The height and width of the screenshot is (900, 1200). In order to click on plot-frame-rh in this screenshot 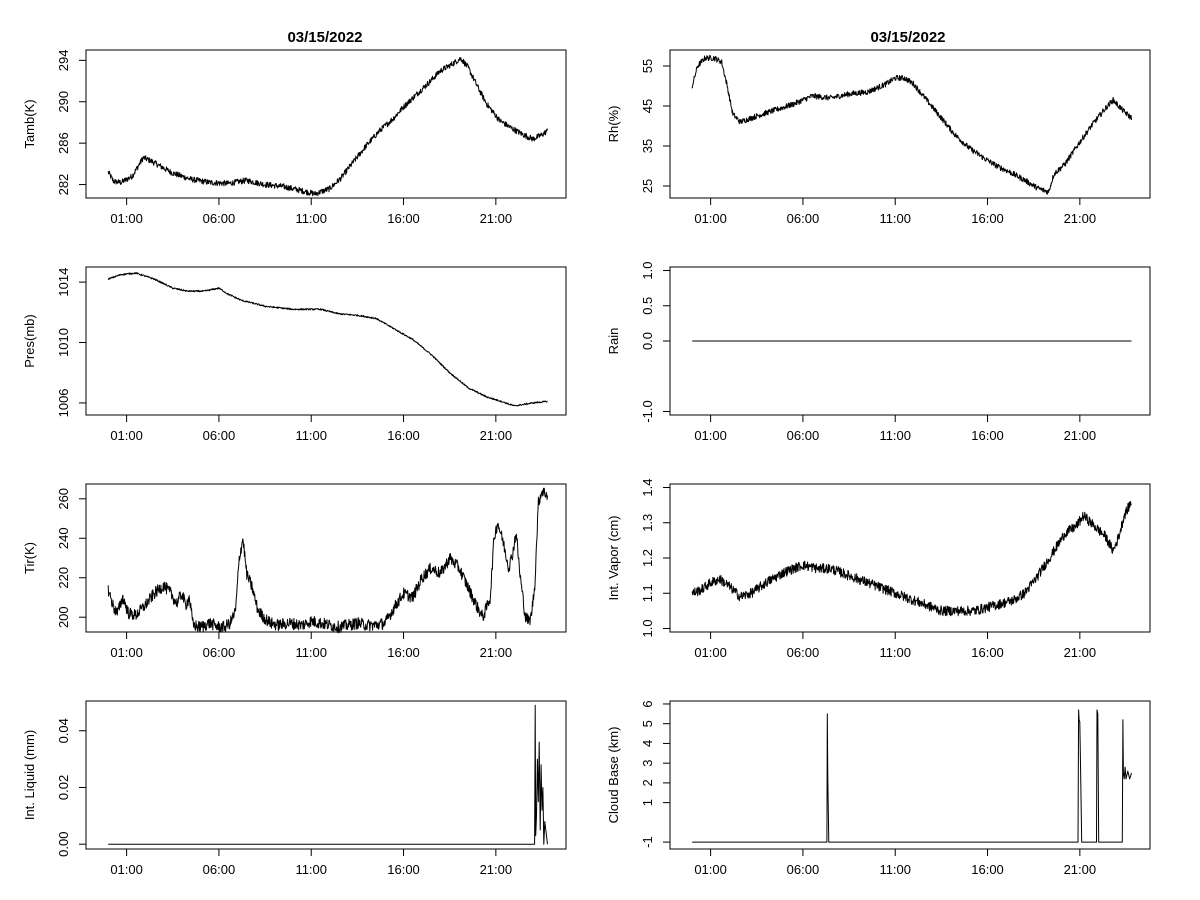, I will do `click(910, 124)`.